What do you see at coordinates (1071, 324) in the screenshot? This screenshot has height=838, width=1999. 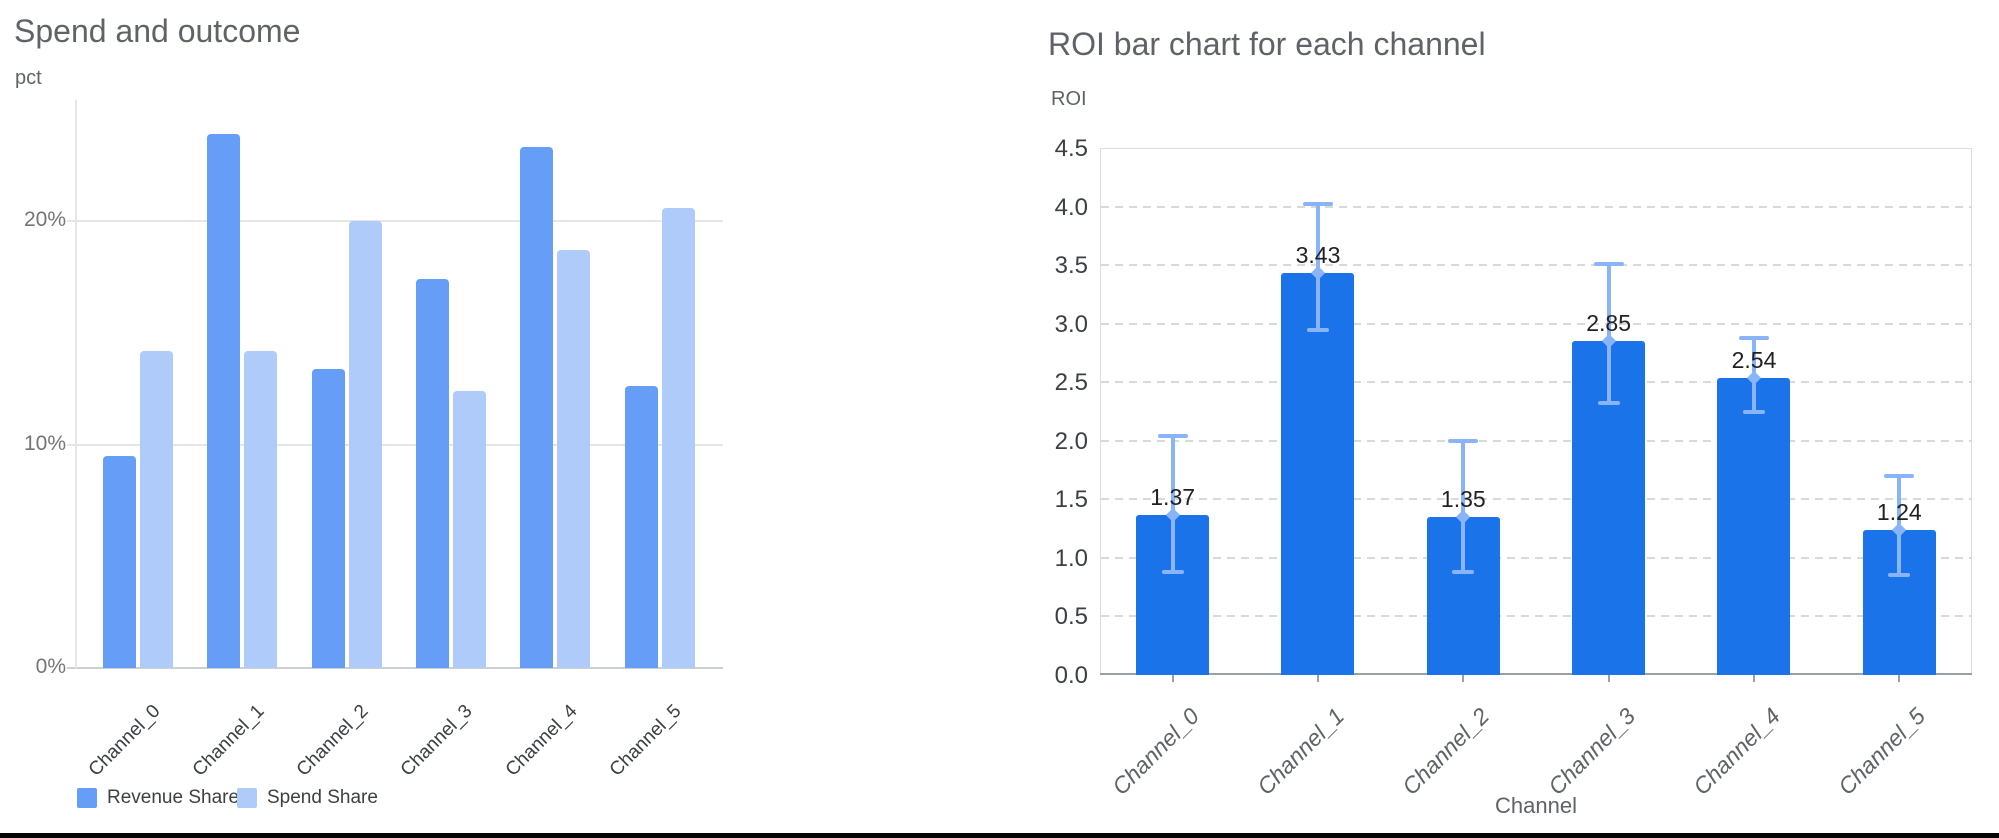 I see `right-y-tick-label: 3.0` at bounding box center [1071, 324].